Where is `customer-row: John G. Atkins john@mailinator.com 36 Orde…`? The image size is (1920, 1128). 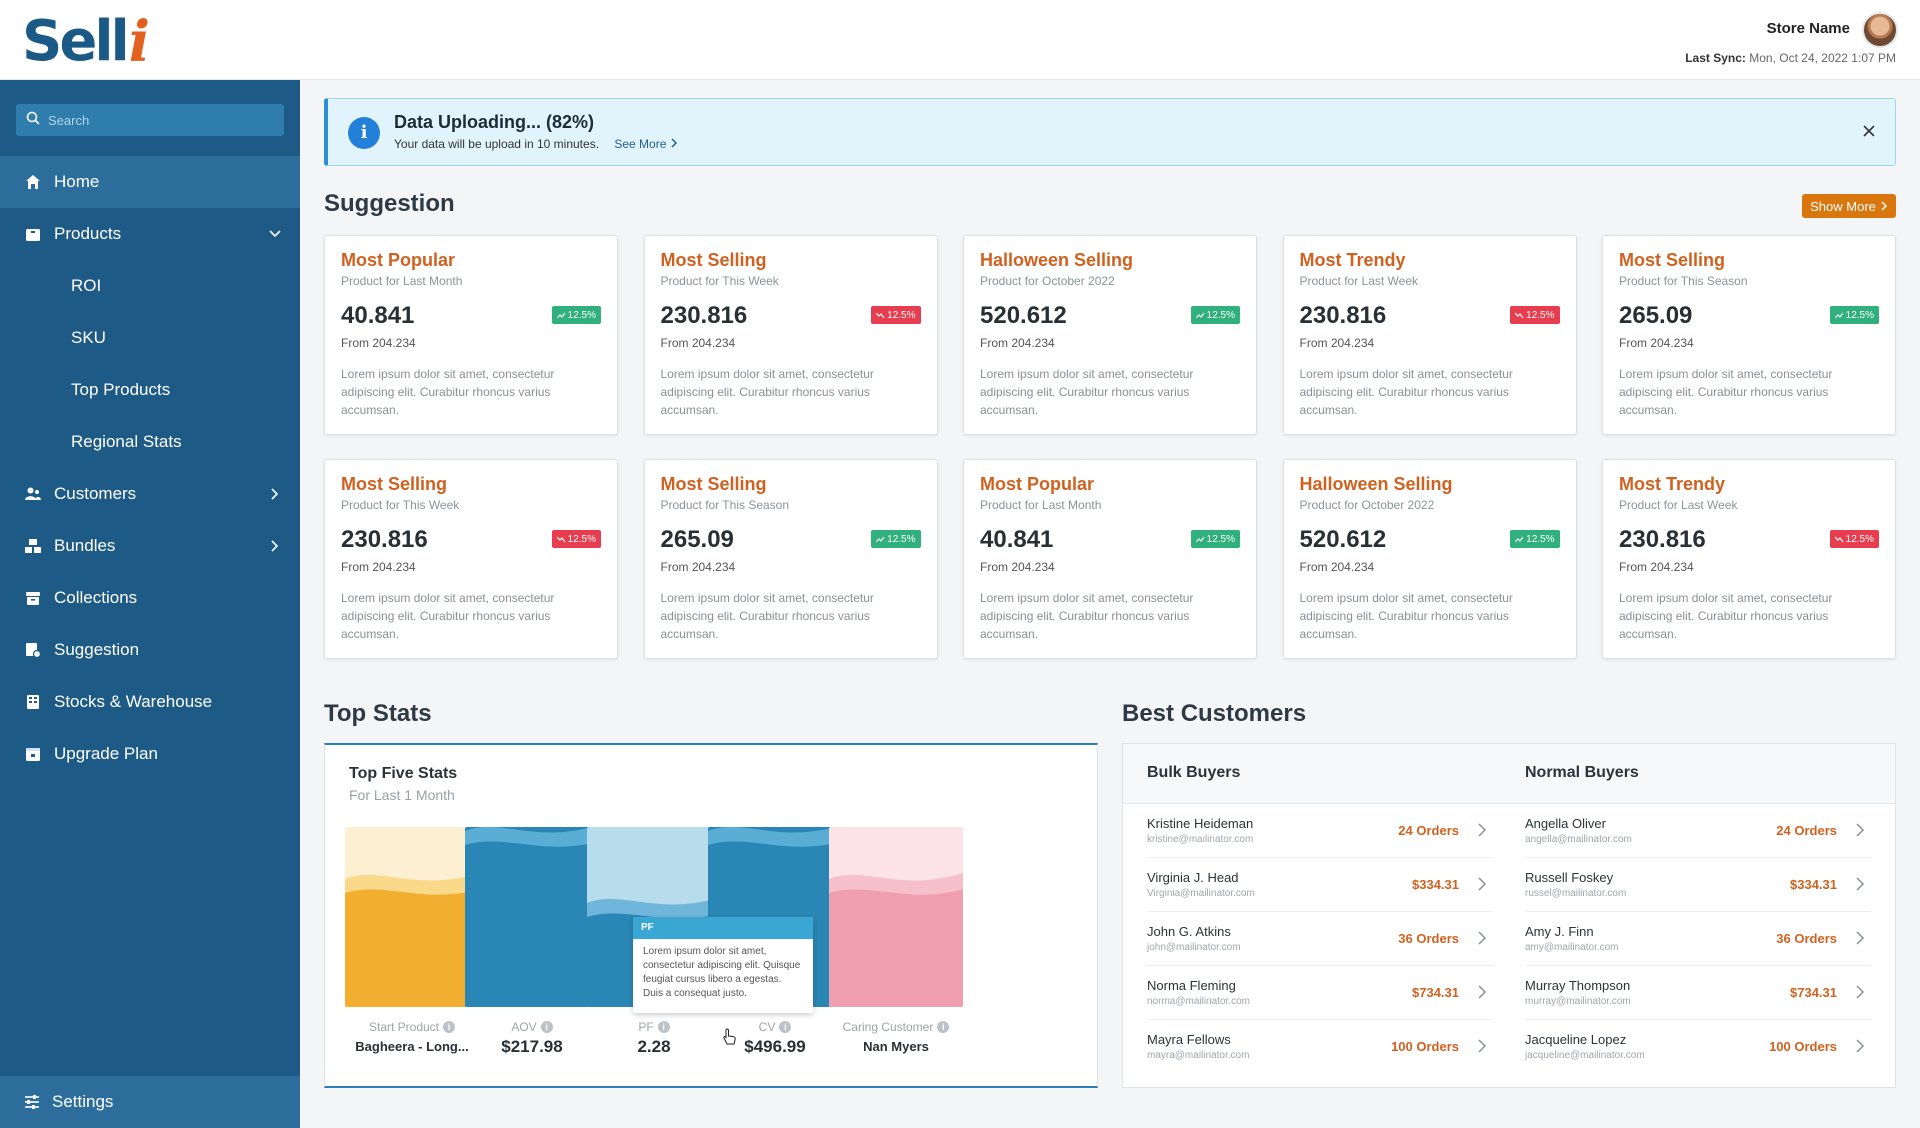 customer-row: John G. Atkins john@mailinator.com 36 Orde… is located at coordinates (1320, 939).